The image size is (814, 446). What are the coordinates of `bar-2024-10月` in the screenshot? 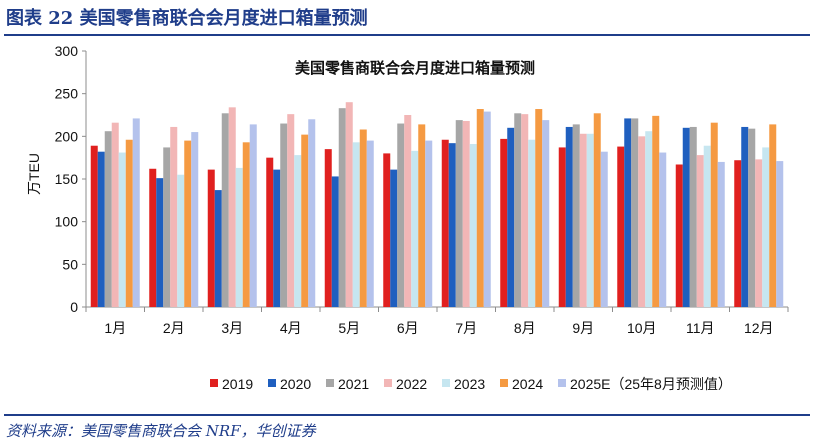 It's located at (656, 211).